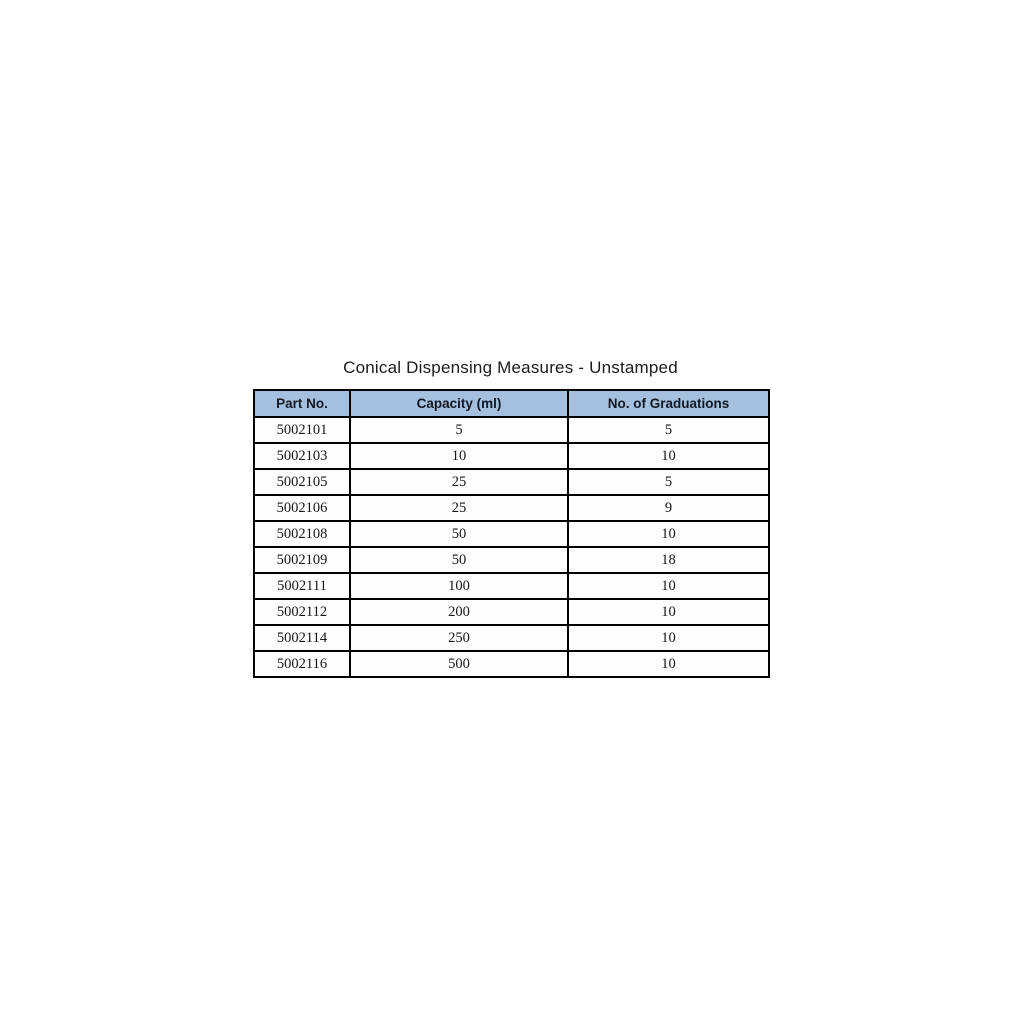  Describe the element at coordinates (668, 508) in the screenshot. I see `table-cell: 9` at that location.